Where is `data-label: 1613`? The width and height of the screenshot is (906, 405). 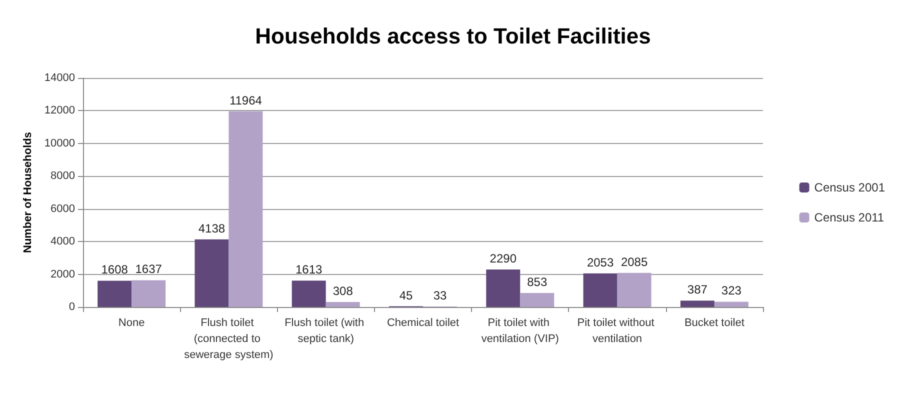
data-label: 1613 is located at coordinates (309, 269).